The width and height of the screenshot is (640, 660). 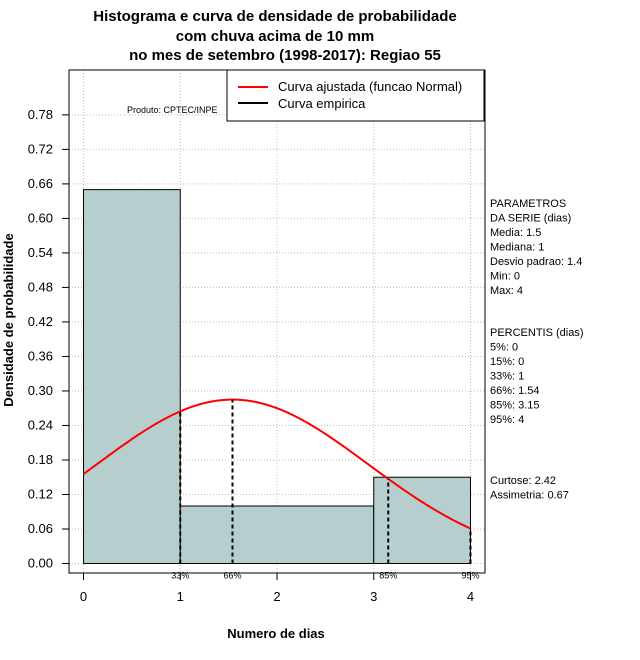 What do you see at coordinates (507, 377) in the screenshot?
I see `side-panel-line: 33%: 1` at bounding box center [507, 377].